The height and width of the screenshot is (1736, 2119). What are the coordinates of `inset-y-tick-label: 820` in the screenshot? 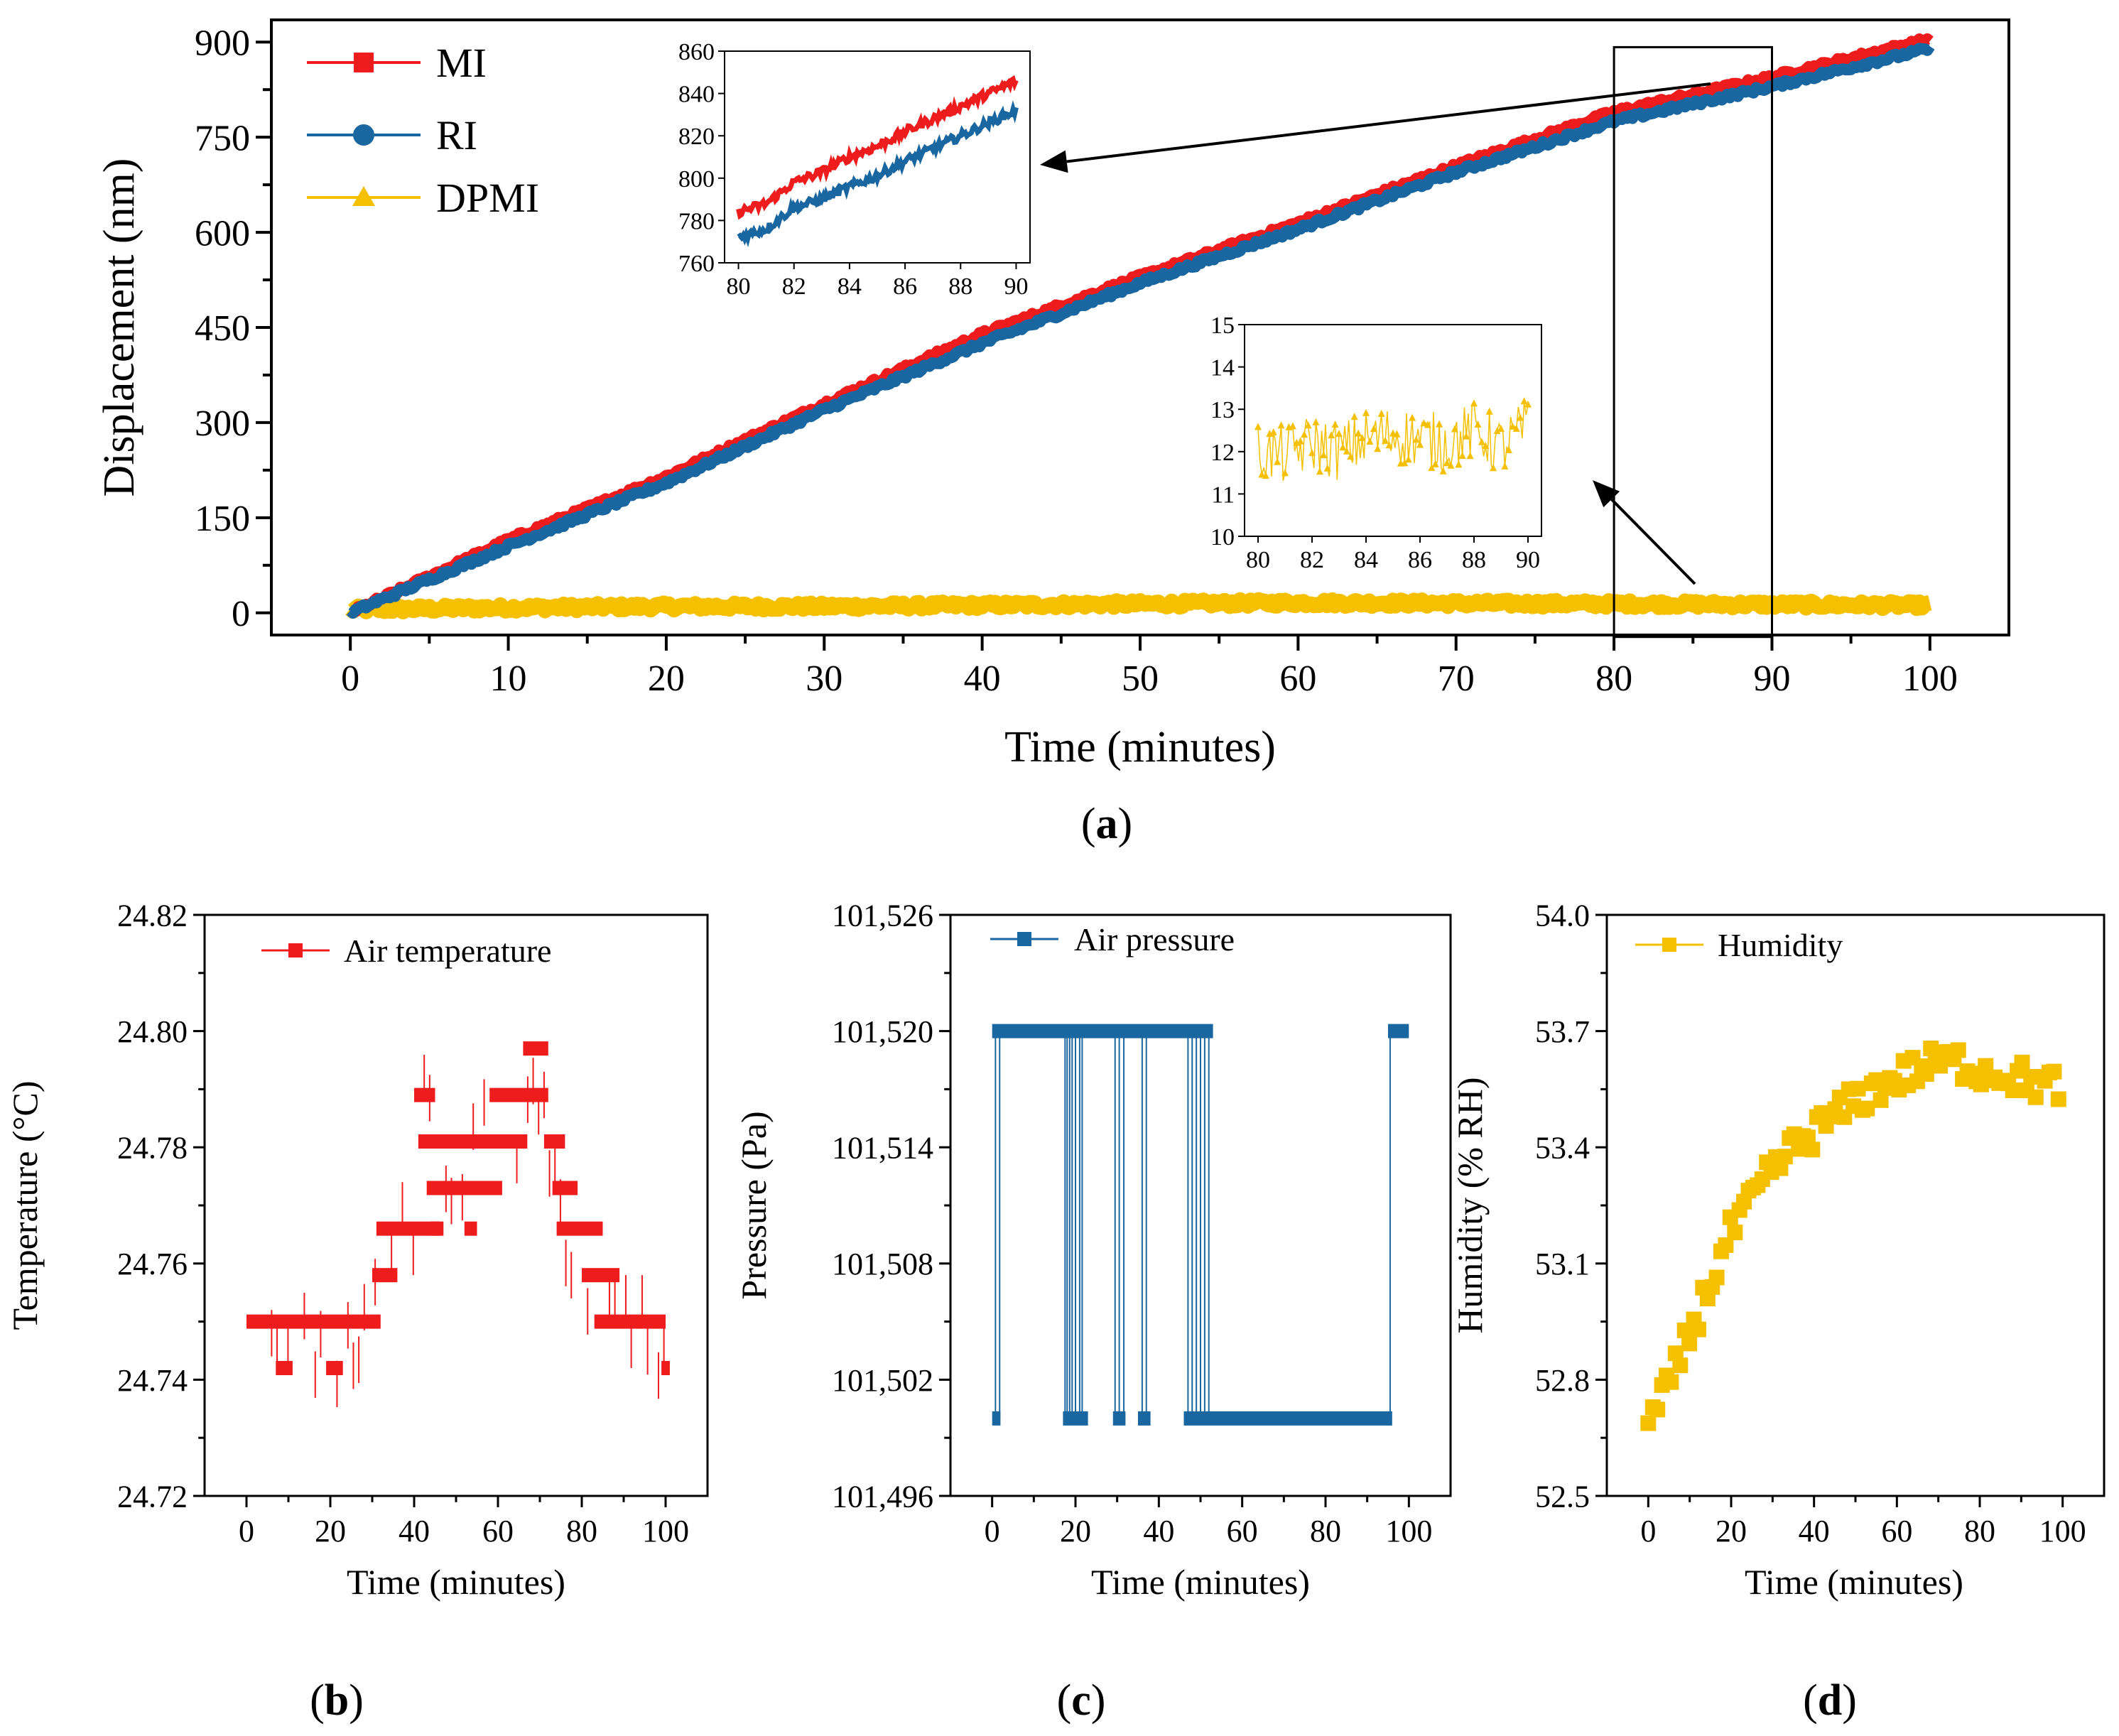 It's located at (696, 137).